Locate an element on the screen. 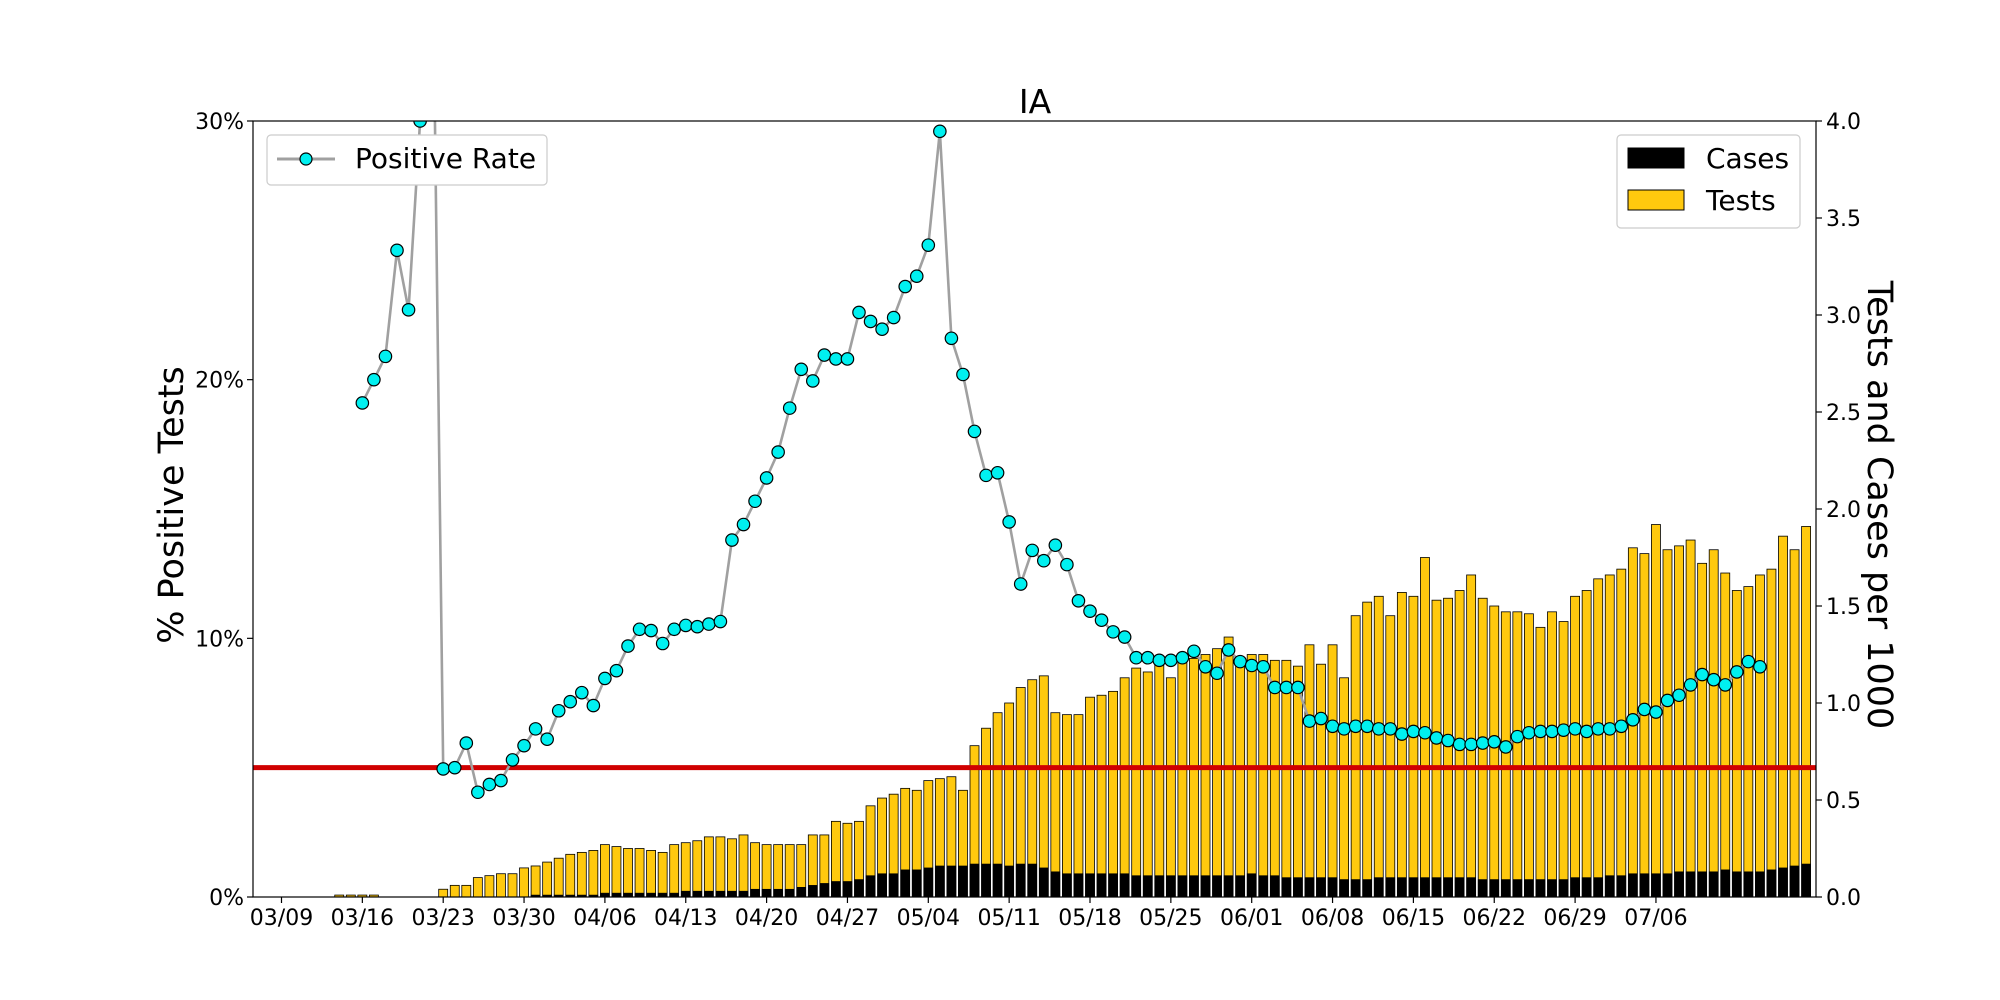 The image size is (2000, 1000). legend-tests-label: Tests is located at coordinates (1740, 200).